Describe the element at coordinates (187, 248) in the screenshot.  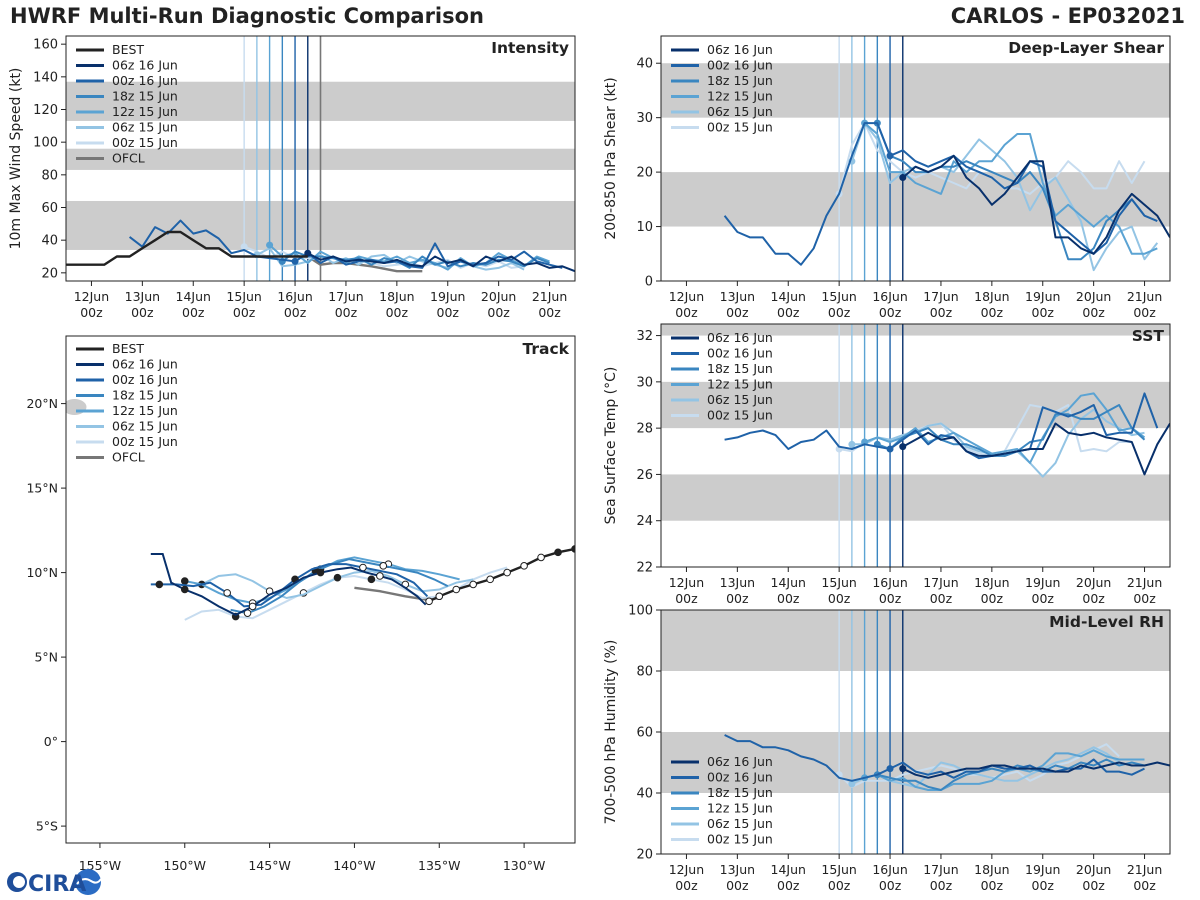
I see `intensity-series-best` at that location.